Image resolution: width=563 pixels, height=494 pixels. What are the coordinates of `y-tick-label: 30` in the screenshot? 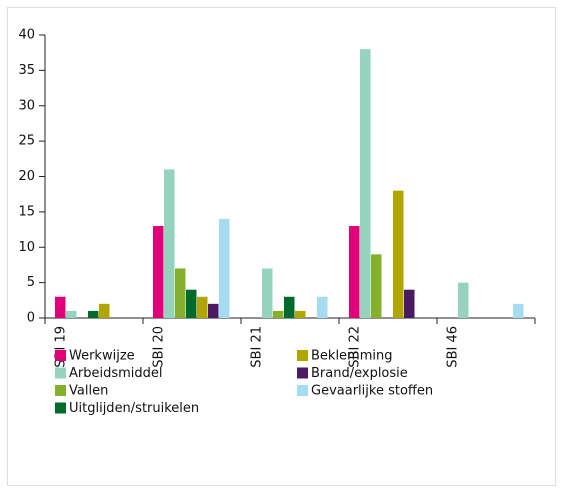 It's located at (26, 105).